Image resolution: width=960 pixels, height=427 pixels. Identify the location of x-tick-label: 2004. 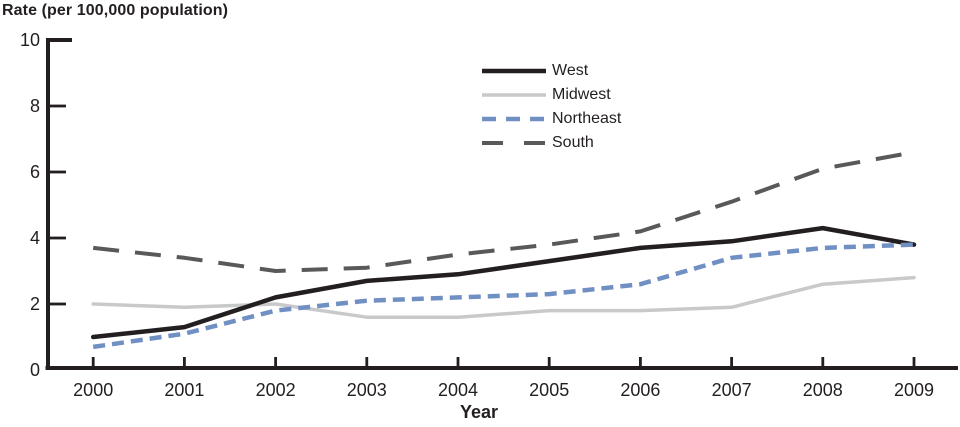
(458, 390).